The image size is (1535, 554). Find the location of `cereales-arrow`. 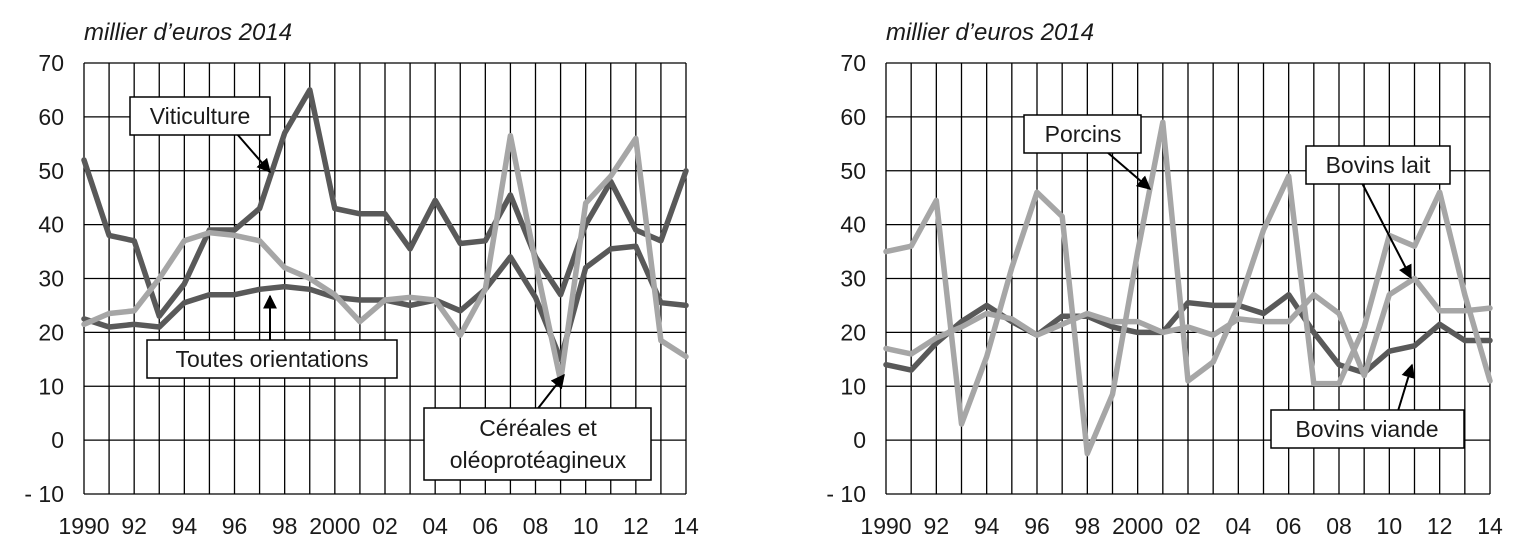

cereales-arrow is located at coordinates (550, 392).